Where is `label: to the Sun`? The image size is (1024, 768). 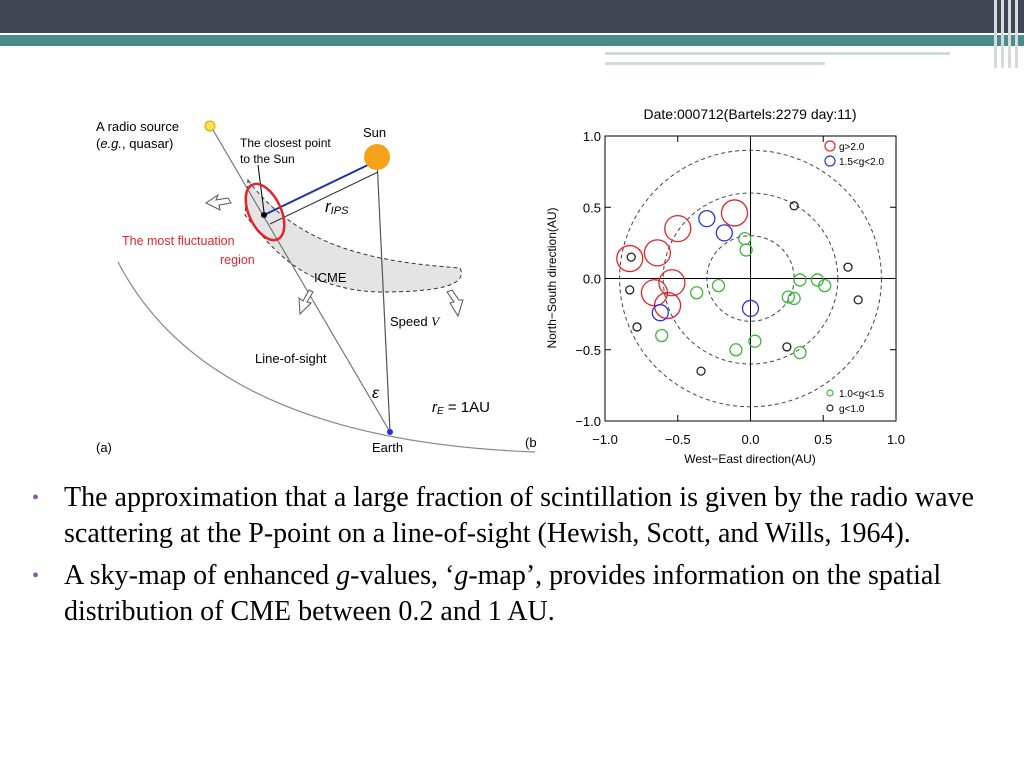
label: to the Sun is located at coordinates (267, 159).